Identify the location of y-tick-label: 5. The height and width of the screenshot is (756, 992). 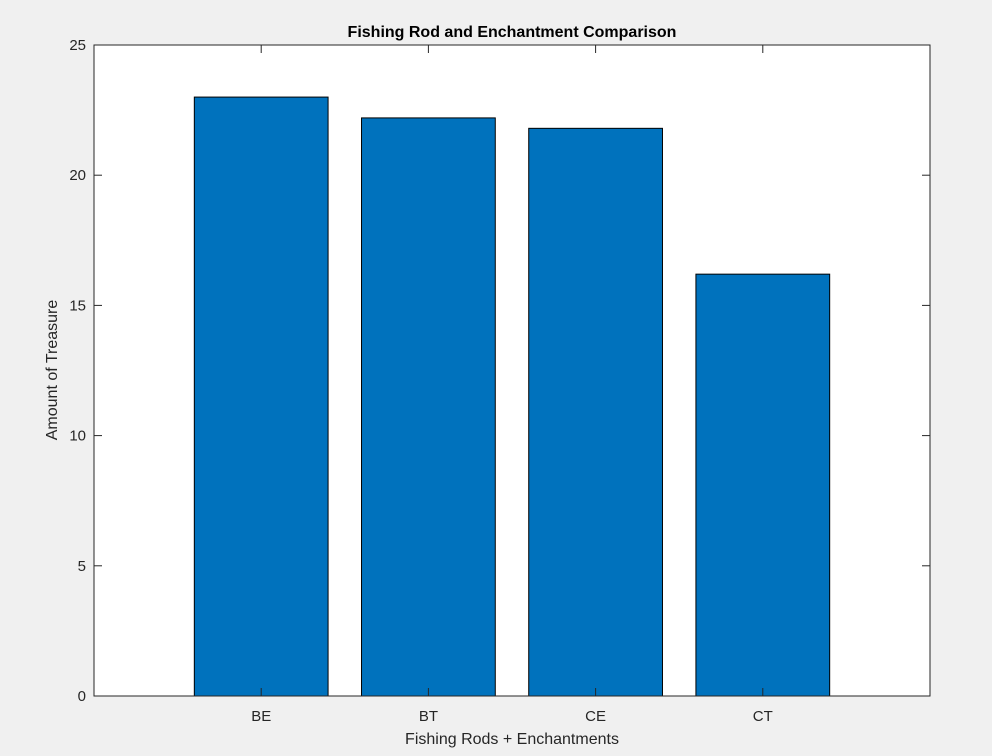
(82, 566).